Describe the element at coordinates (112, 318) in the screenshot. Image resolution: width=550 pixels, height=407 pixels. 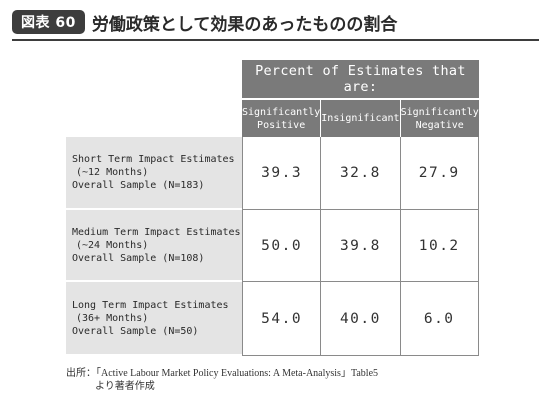
I see `row-label-line: (36+ Months)` at that location.